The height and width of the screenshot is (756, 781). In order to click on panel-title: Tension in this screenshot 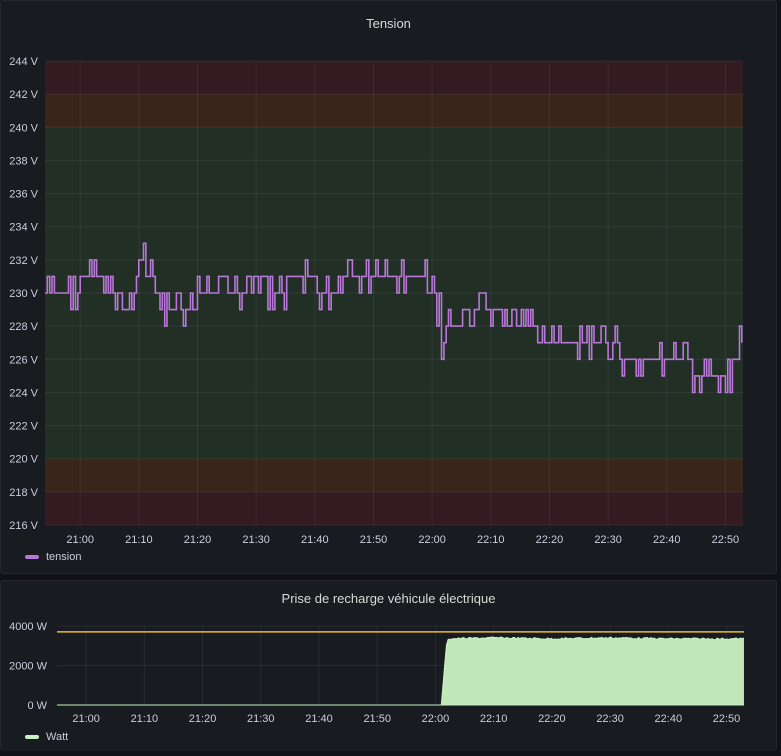, I will do `click(388, 23)`.